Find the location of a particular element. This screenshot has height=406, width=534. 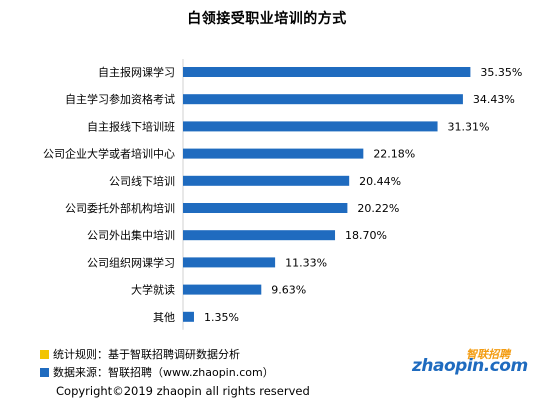

category-label: 大学就读 is located at coordinates (153, 290).